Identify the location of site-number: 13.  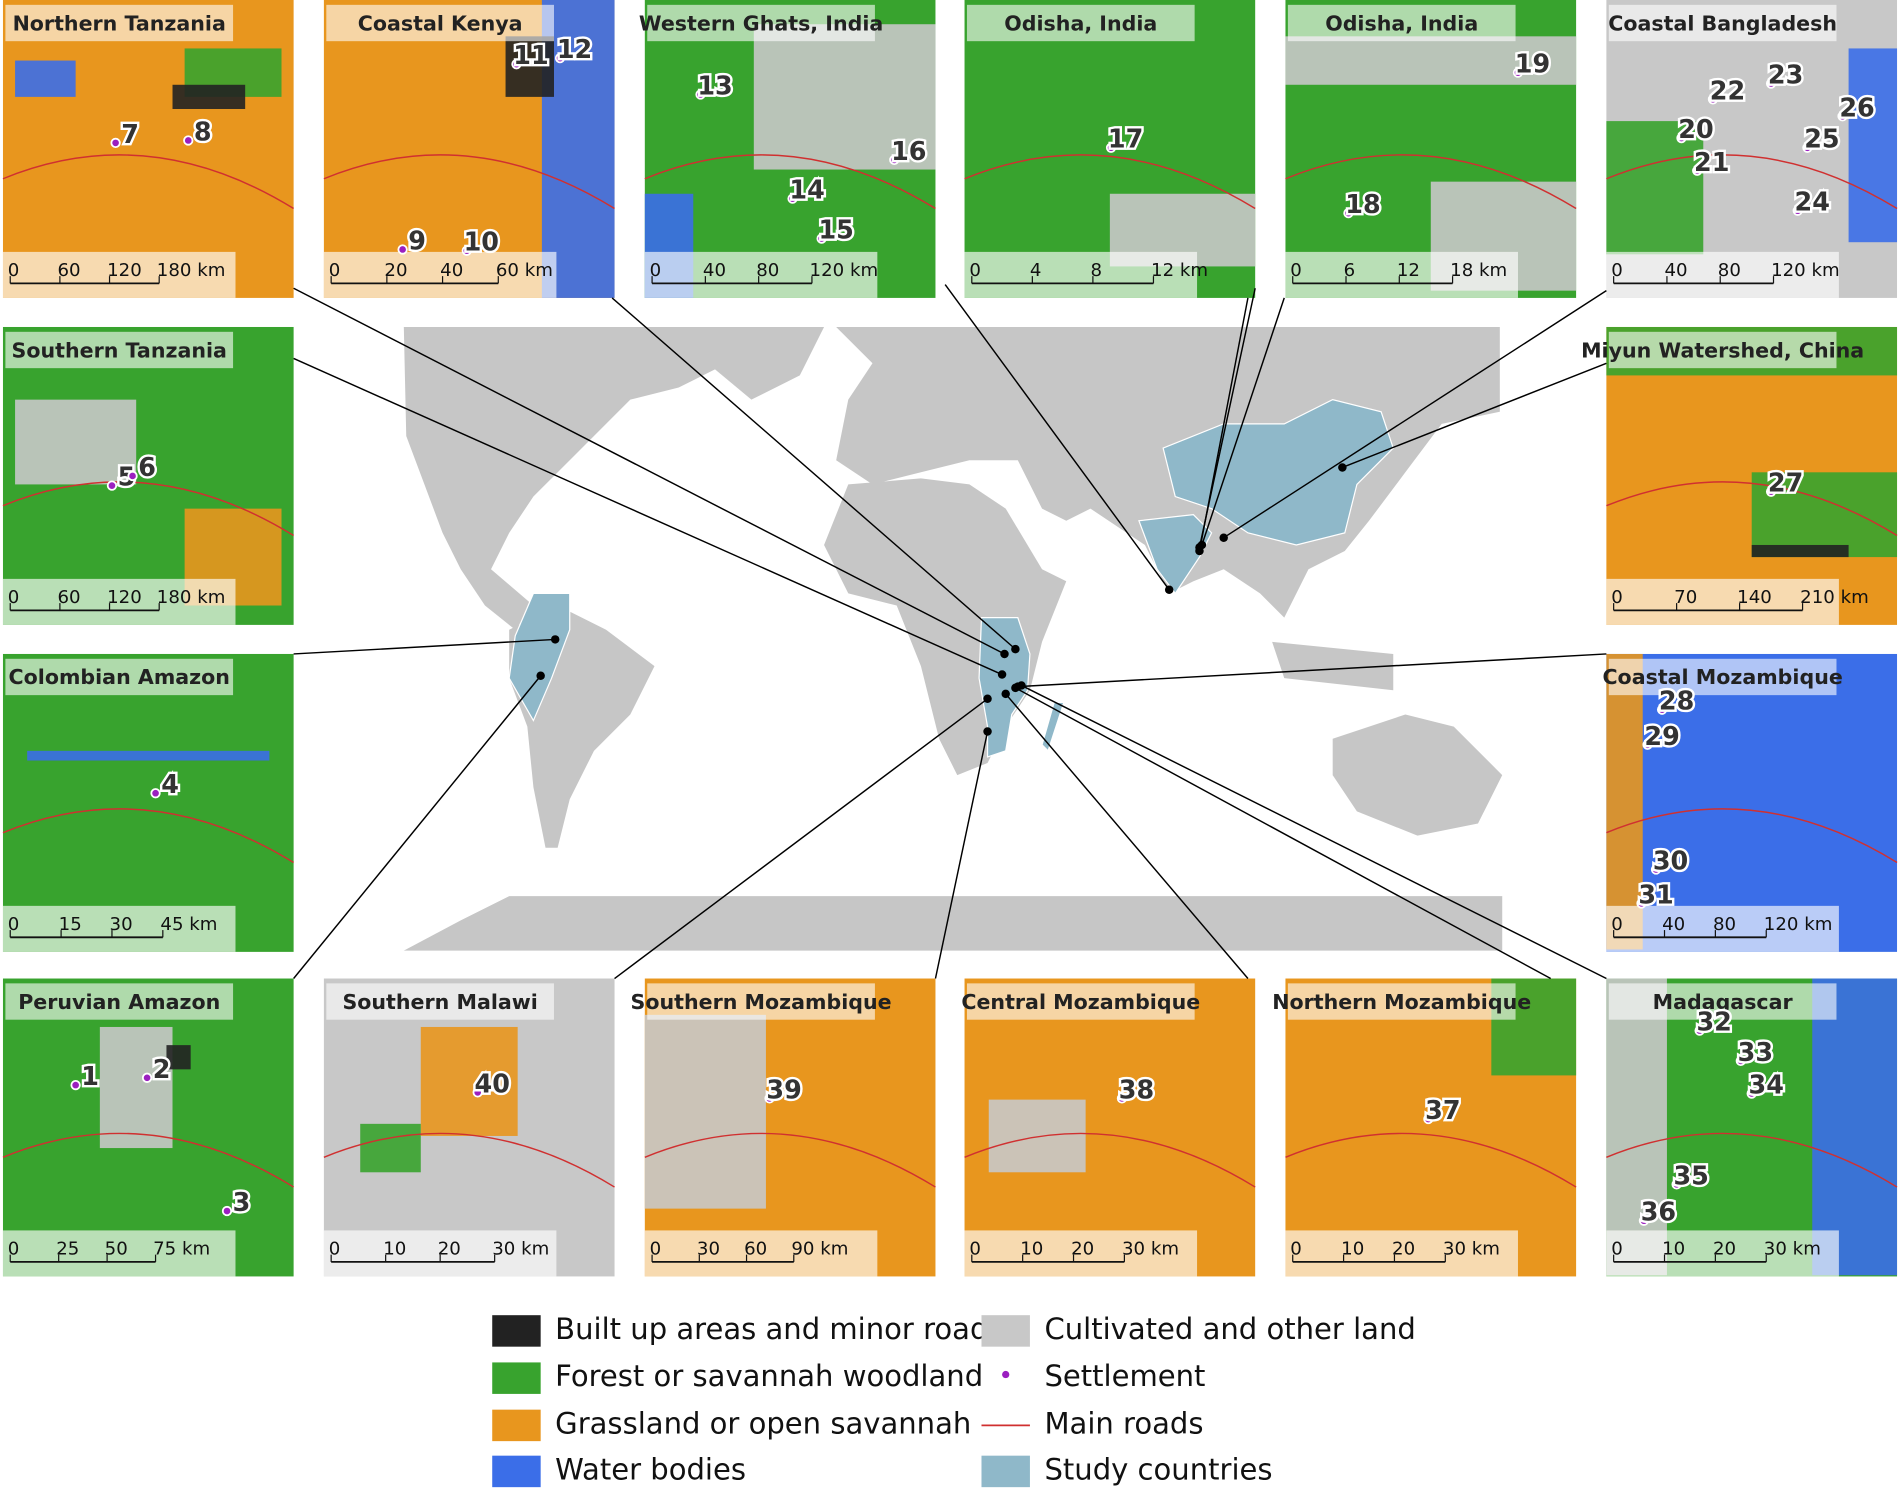
(714, 85).